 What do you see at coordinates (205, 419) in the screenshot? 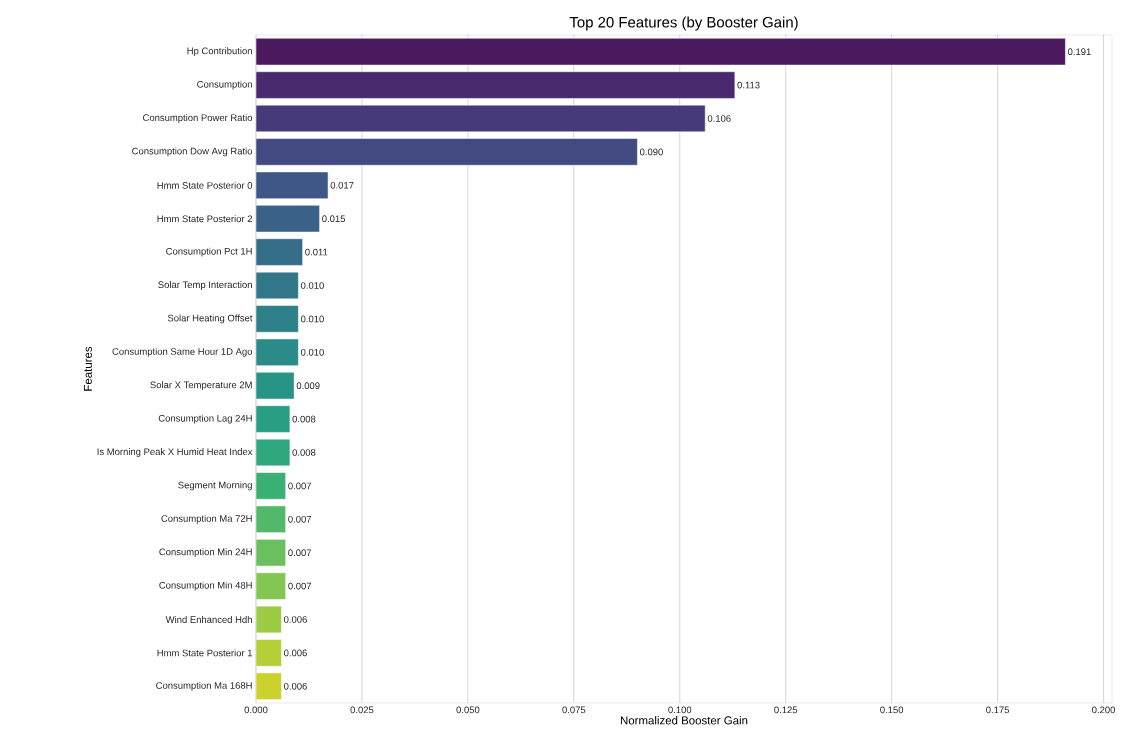
I see `y-tick-label: Consumption Lag 24H` at bounding box center [205, 419].